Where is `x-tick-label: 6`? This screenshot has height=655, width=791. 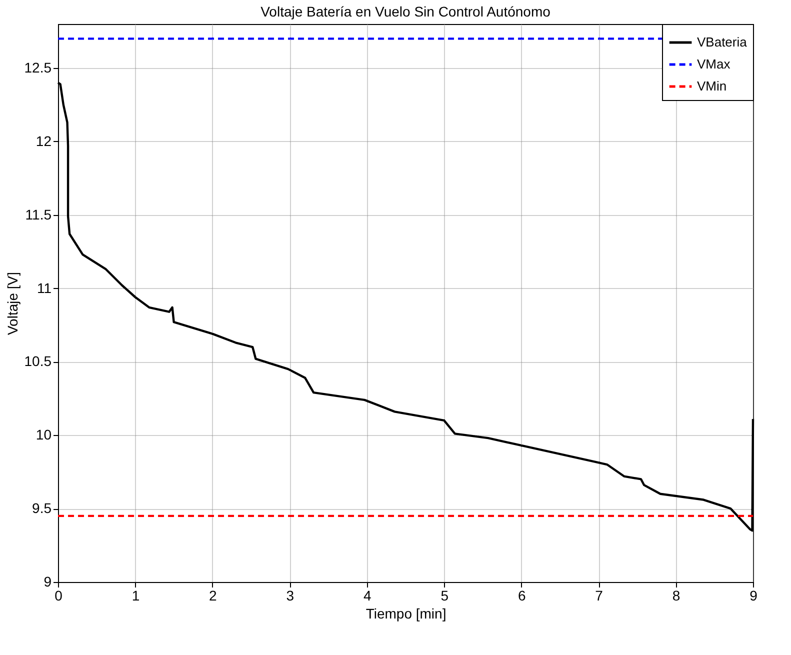
x-tick-label: 6 is located at coordinates (522, 596).